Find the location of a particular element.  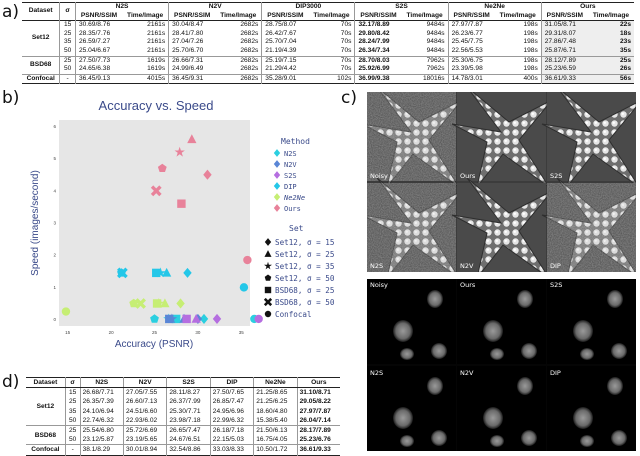

panel-label-d: d) is located at coordinates (11, 382).